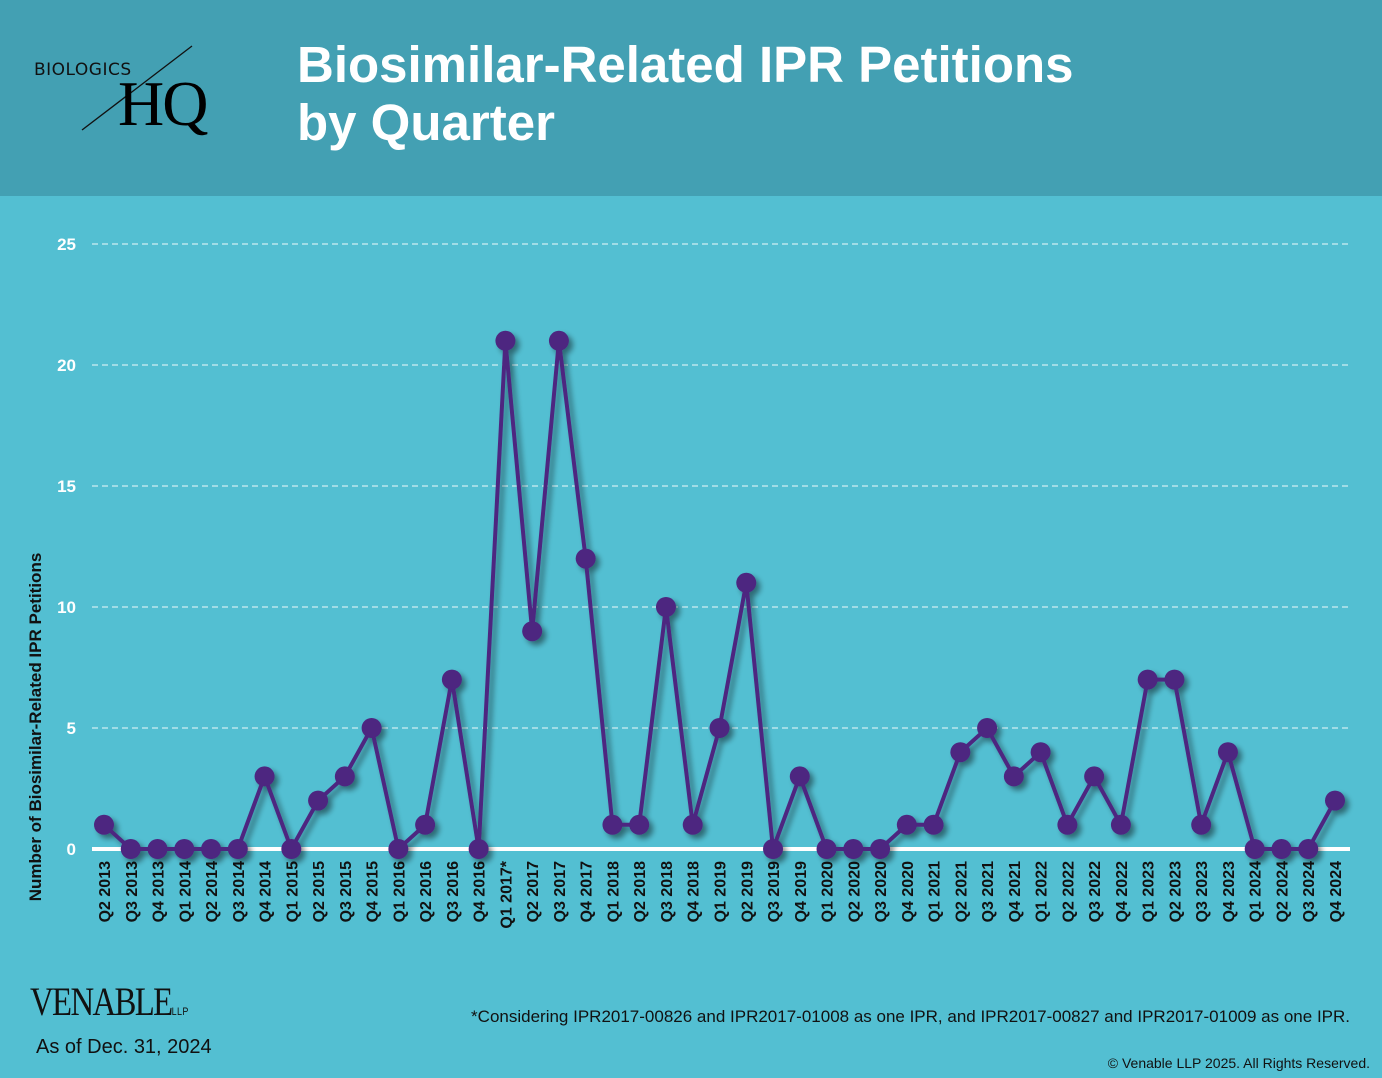  Describe the element at coordinates (613, 891) in the screenshot. I see `x-tick-label: Q1 2018` at that location.